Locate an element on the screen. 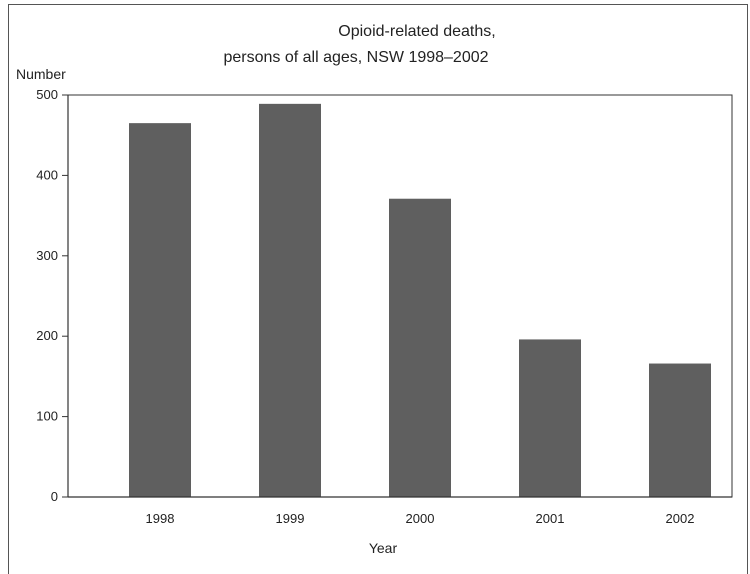 The image size is (750, 574). y-axis-label: Number is located at coordinates (41, 74).